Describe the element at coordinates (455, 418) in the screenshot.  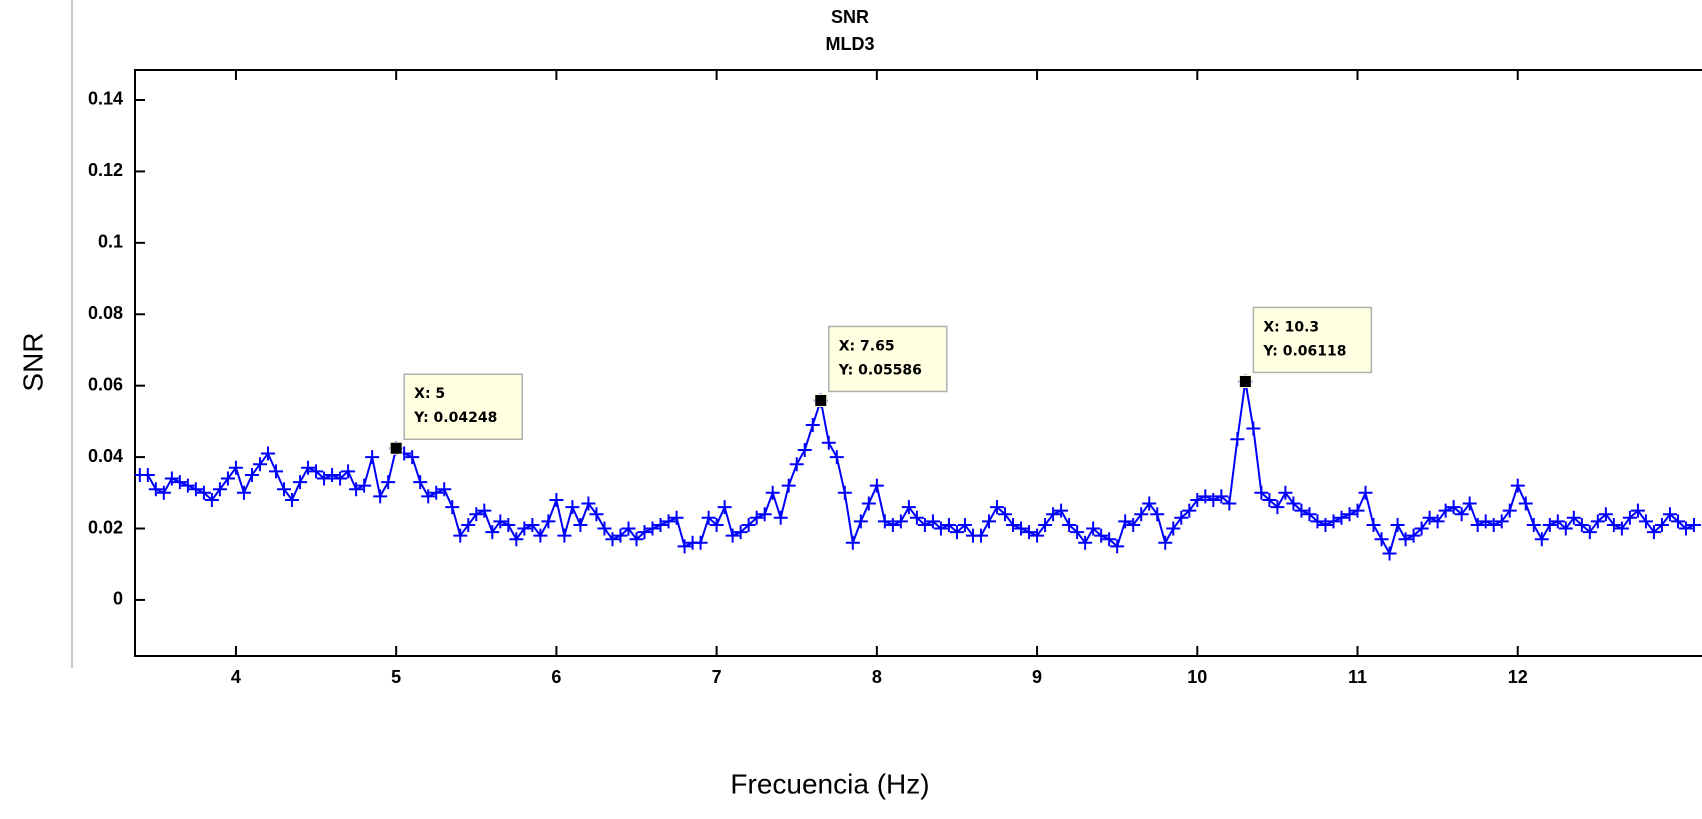
I see `datatip-text: Y: 0.04248` at that location.